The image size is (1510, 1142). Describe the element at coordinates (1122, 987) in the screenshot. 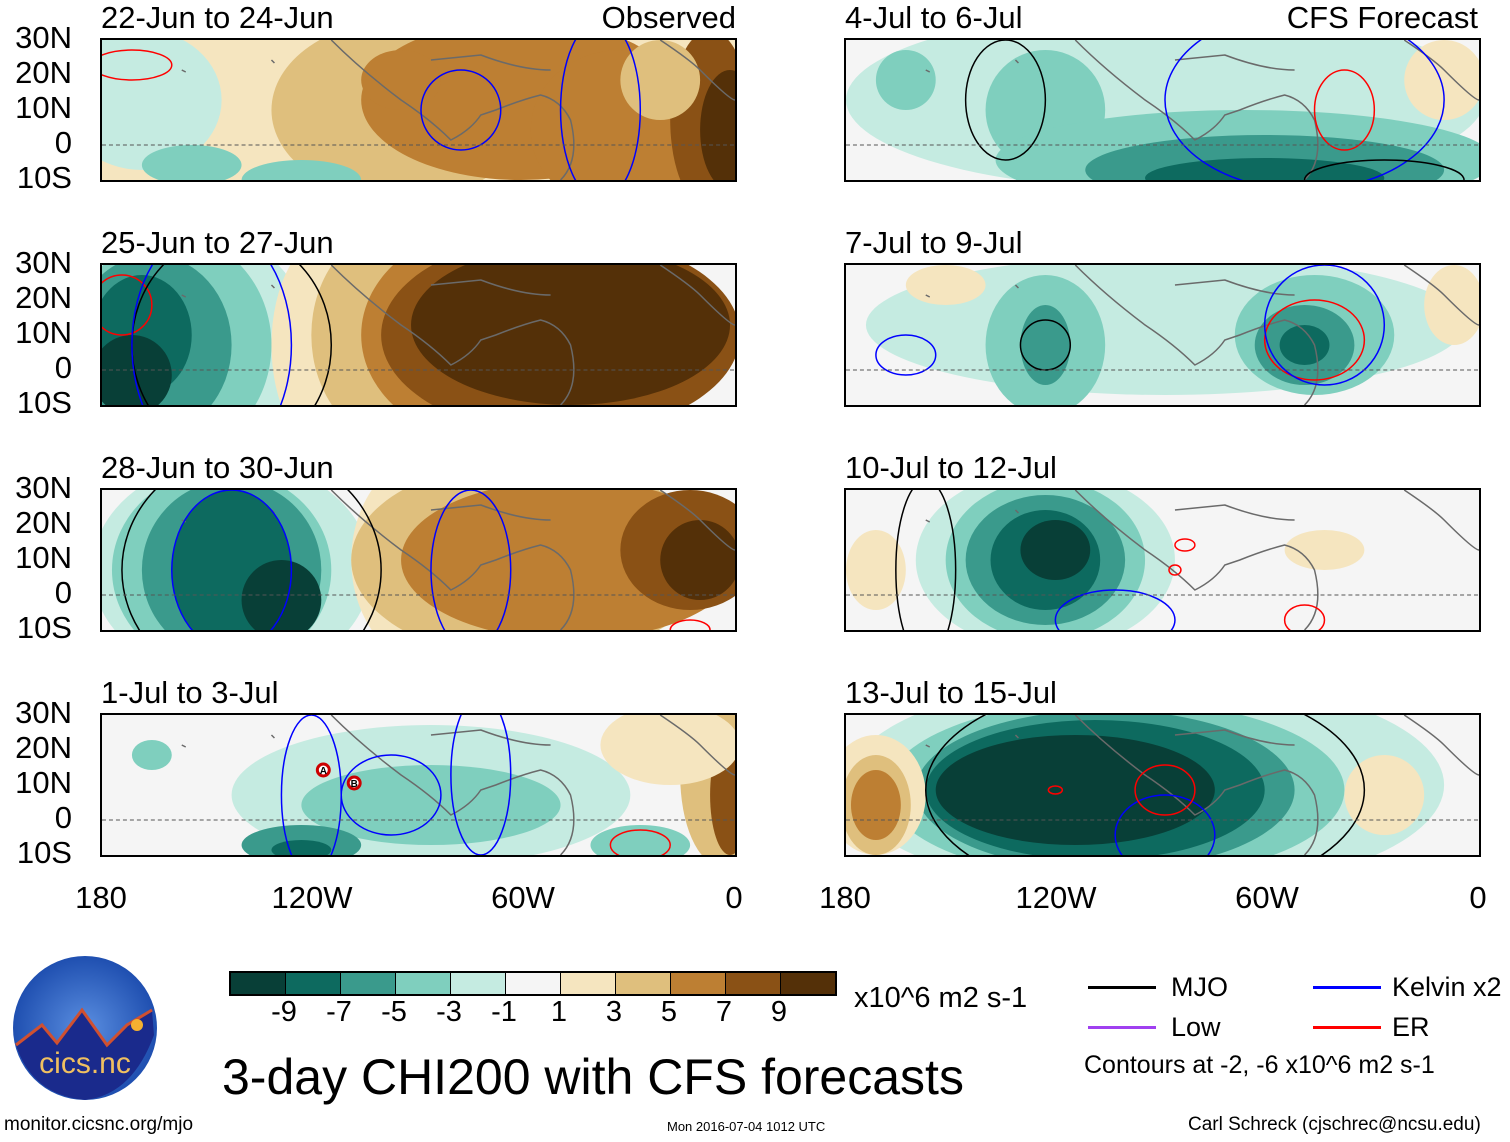

I see `legend-mjo-line` at that location.